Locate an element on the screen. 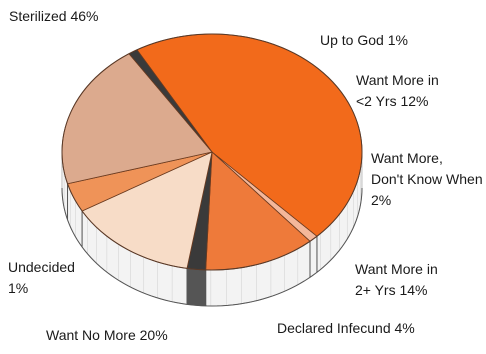 The image size is (486, 354). slice-label-sterilized: Sterilized 46% is located at coordinates (54, 16).